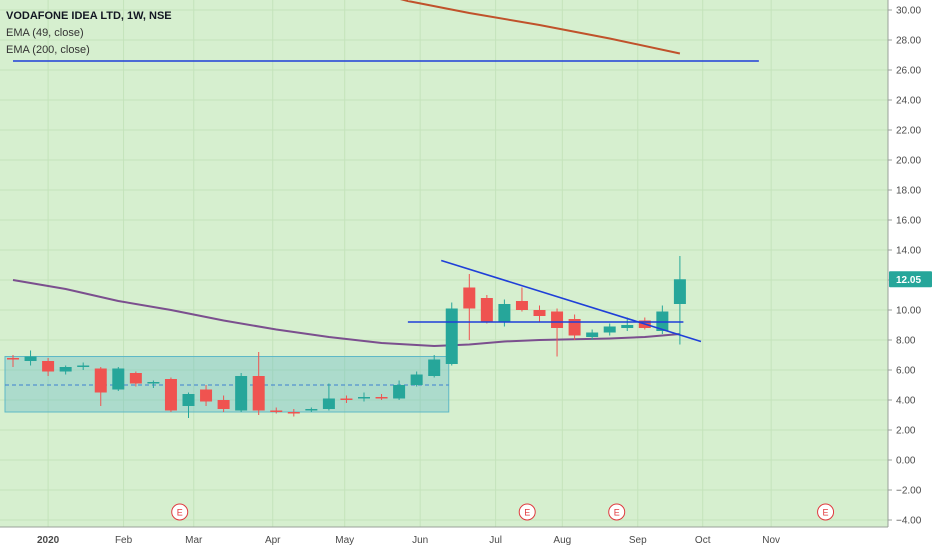 The image size is (932, 550). I want to click on price-tick-label: −2.00, so click(909, 491).